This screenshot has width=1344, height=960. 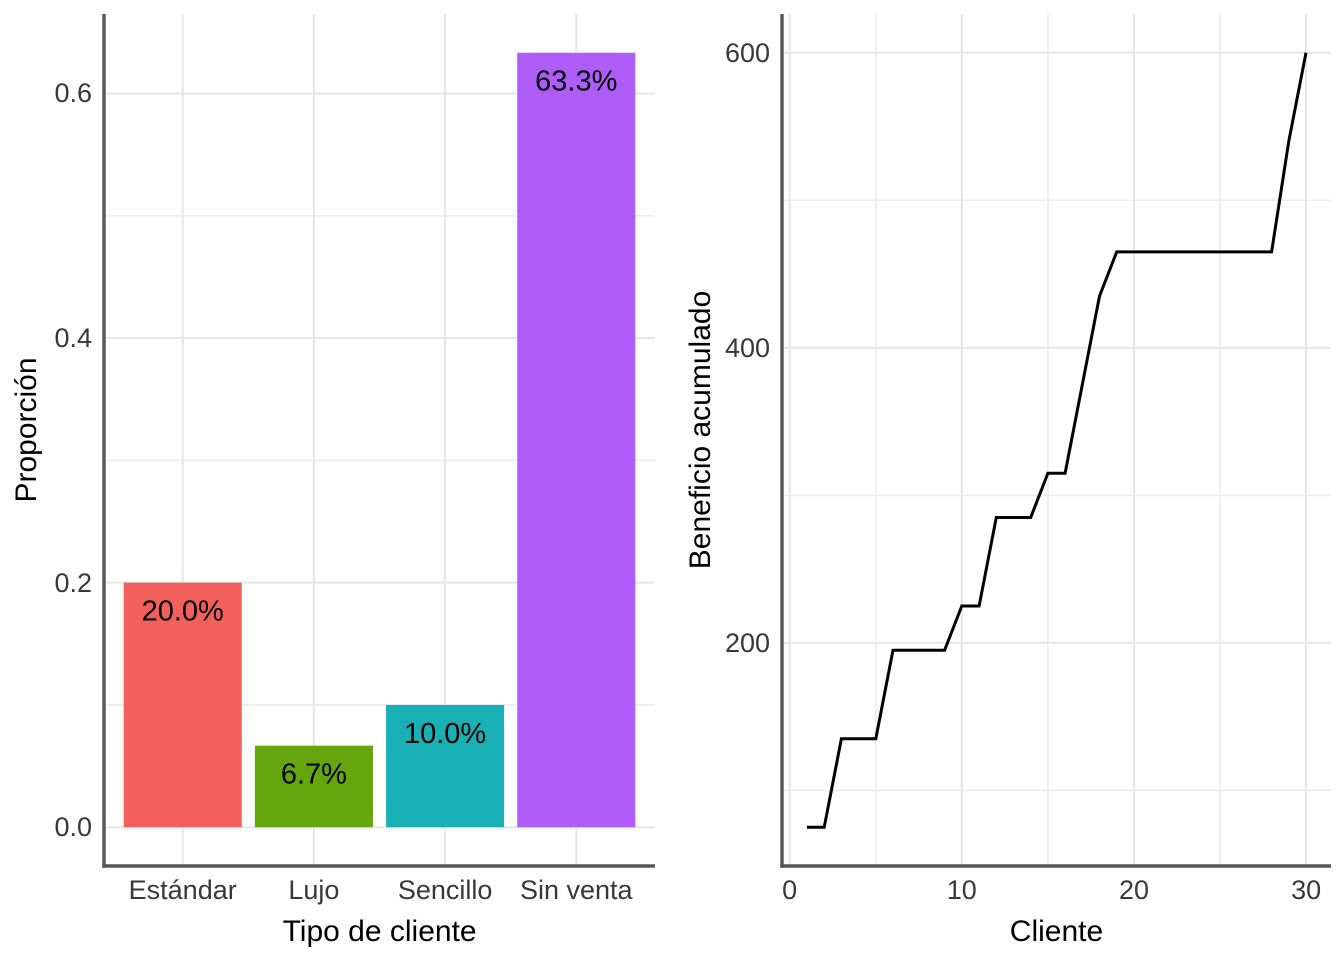 I want to click on x-tick-0: 0, so click(x=789, y=890).